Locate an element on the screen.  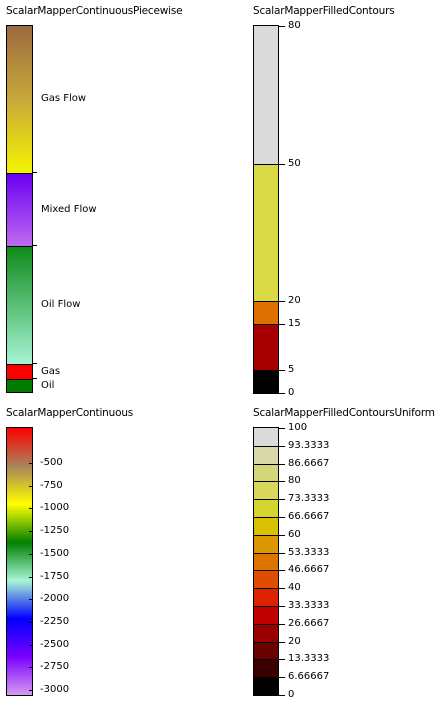
level-label-53-3333: 53.3333 is located at coordinates (309, 552).